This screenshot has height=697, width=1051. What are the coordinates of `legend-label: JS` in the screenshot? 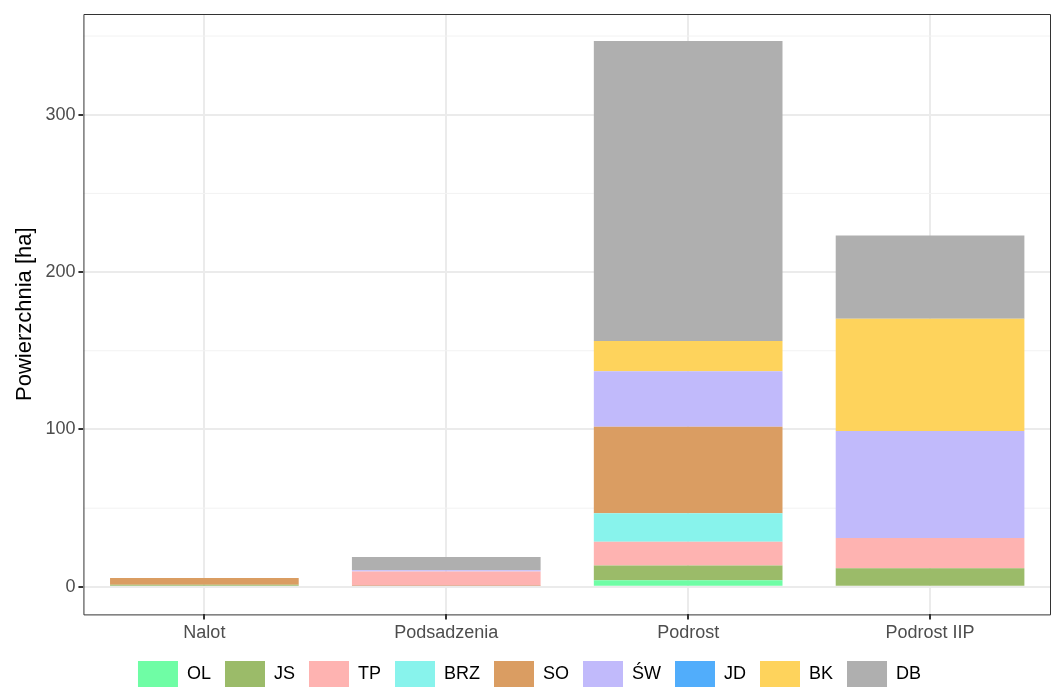 It's located at (284, 672).